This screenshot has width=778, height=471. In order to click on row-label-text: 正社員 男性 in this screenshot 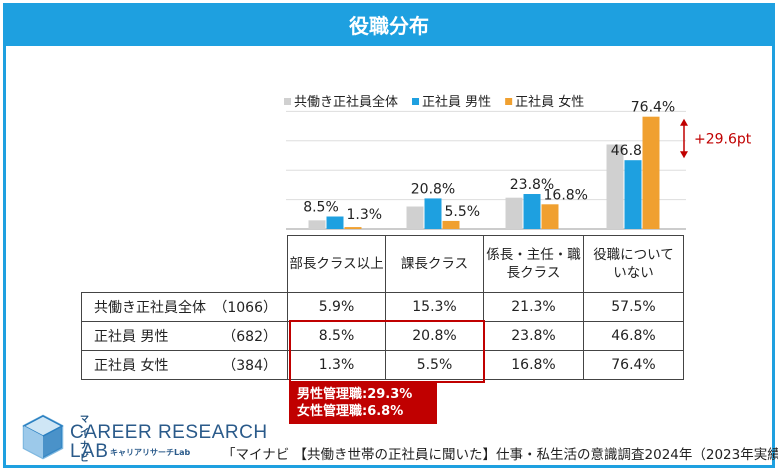, I will do `click(131, 337)`.